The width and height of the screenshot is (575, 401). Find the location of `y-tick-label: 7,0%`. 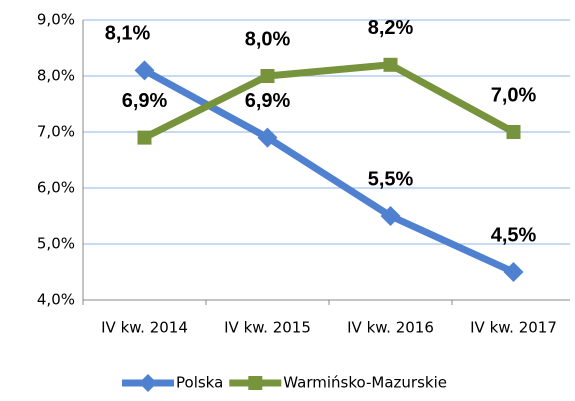

y-tick-label: 7,0% is located at coordinates (56, 132).